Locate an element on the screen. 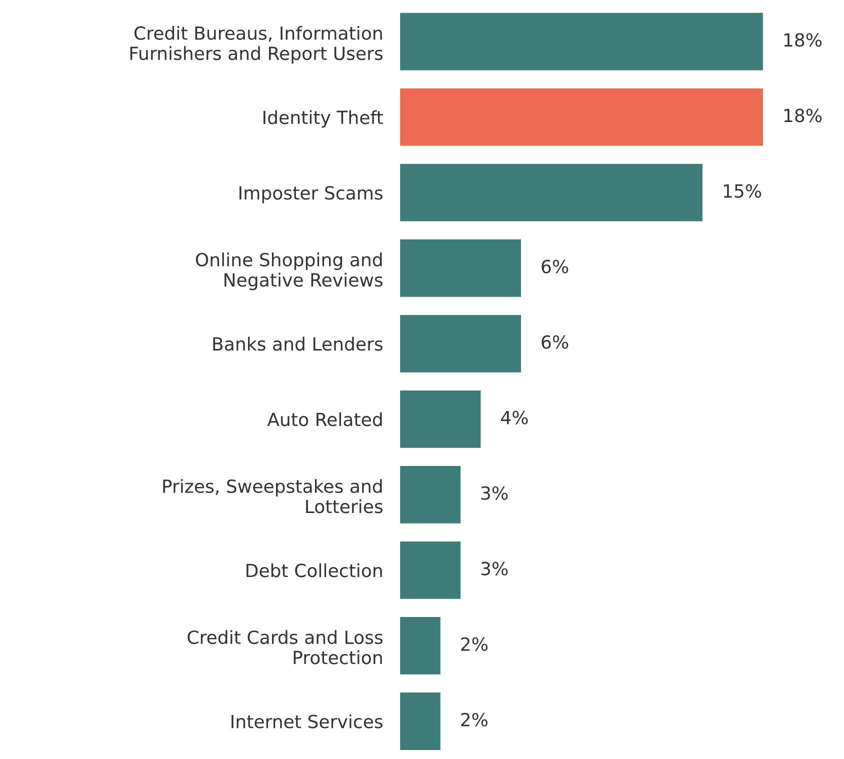 The width and height of the screenshot is (844, 759). y-tick-label: Online Shopping and Negative Reviews is located at coordinates (289, 271).